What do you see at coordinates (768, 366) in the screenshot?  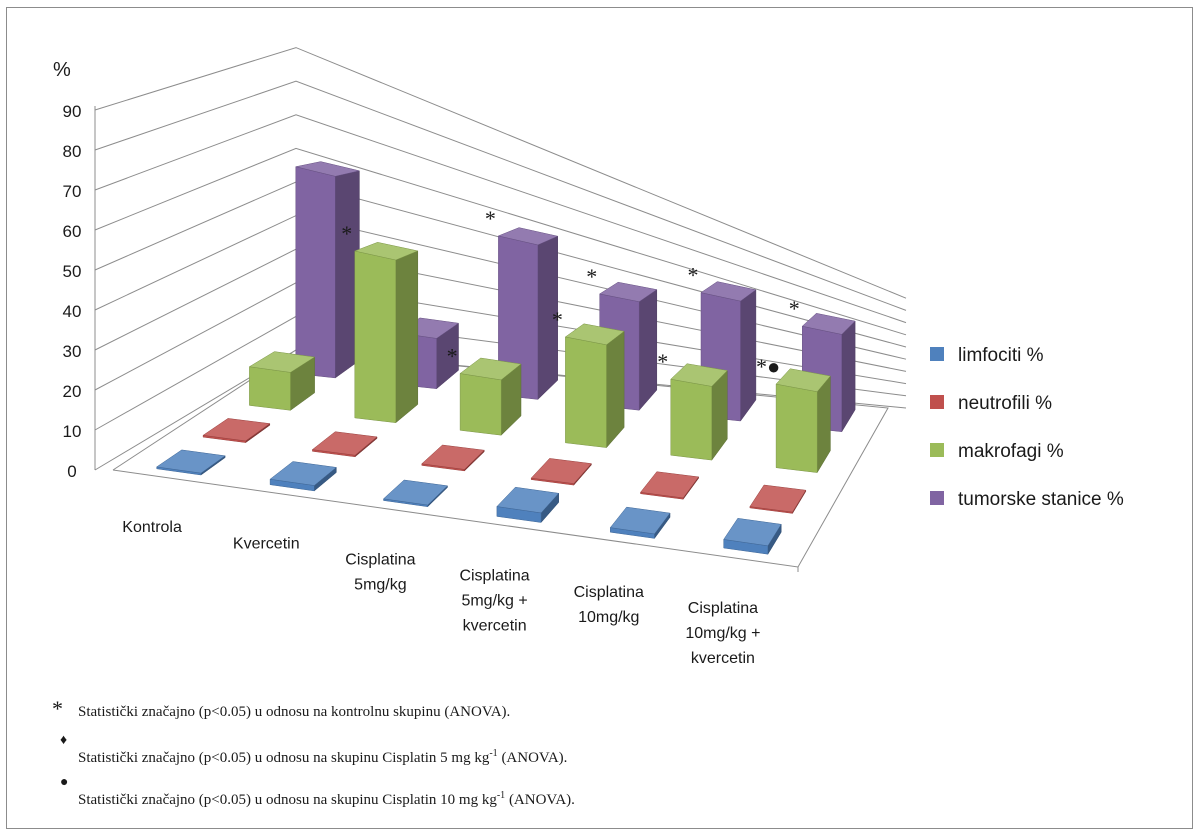 I see `significance-marker: *●` at bounding box center [768, 366].